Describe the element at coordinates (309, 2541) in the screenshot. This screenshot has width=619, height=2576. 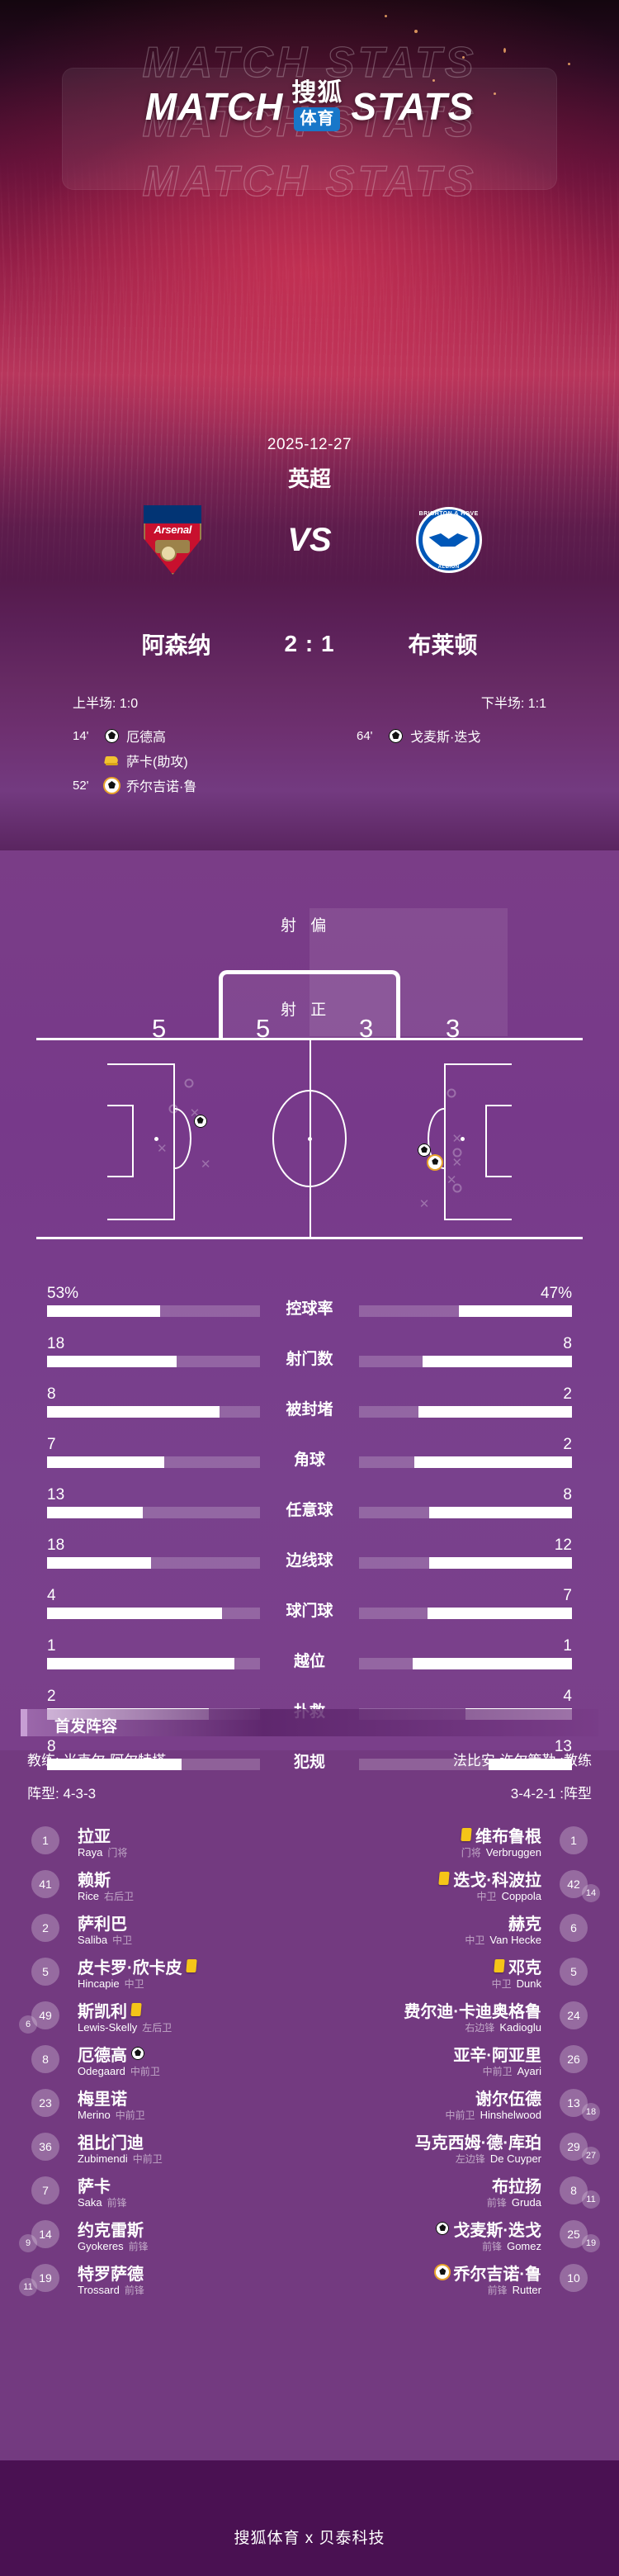
I see `footer: 搜狐体育 x 贝泰科技` at that location.